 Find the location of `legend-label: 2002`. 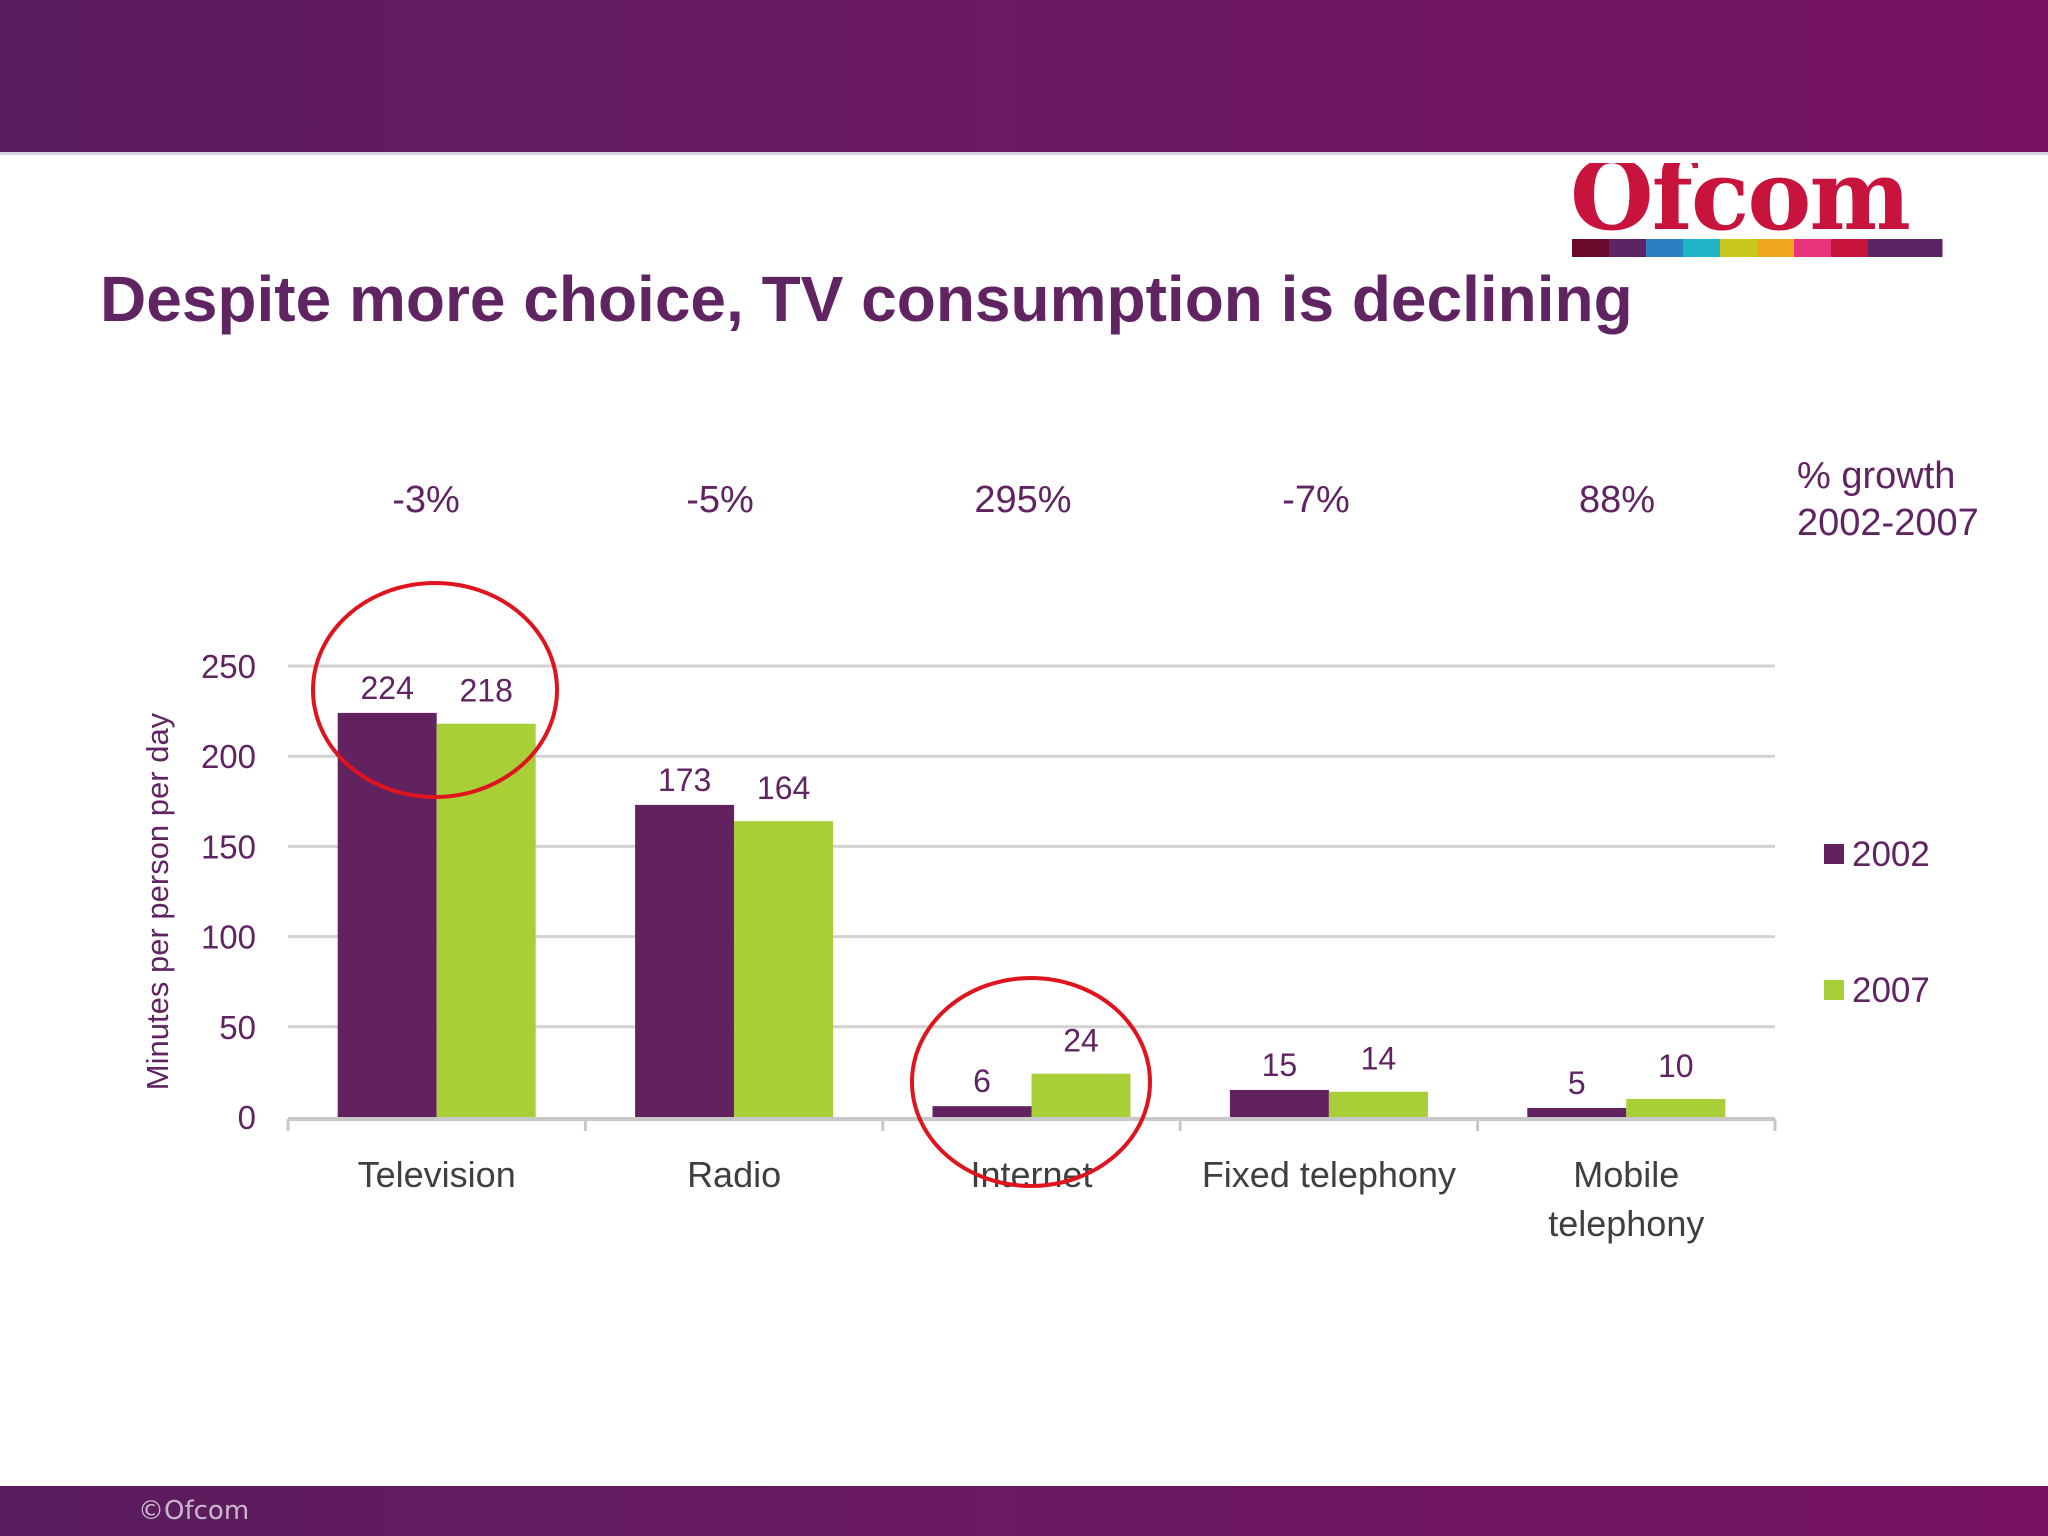

legend-label: 2002 is located at coordinates (1891, 854).